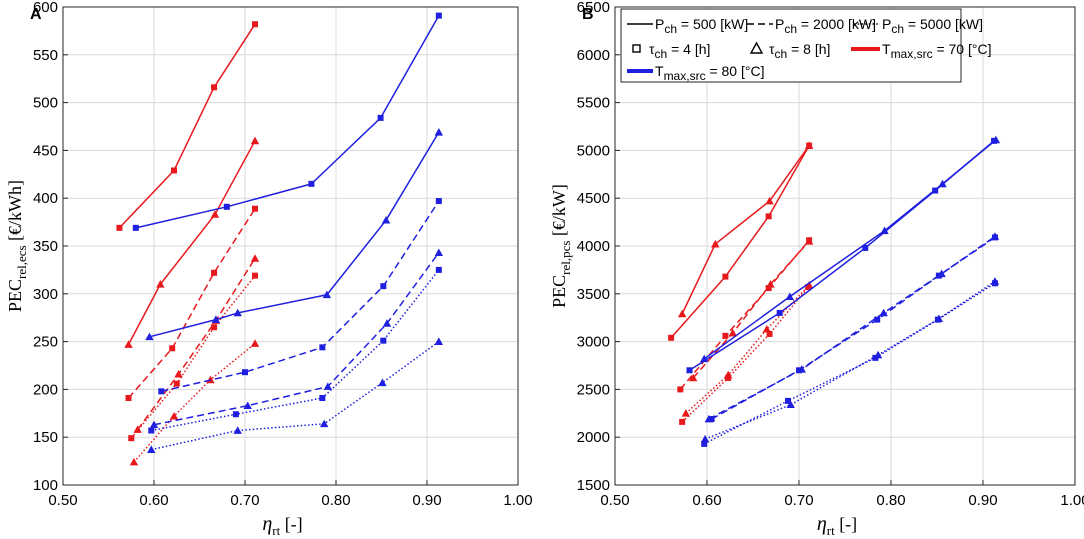 The width and height of the screenshot is (1084, 539). What do you see at coordinates (593, 246) in the screenshot?
I see `y-tick-label: 4000` at bounding box center [593, 246].